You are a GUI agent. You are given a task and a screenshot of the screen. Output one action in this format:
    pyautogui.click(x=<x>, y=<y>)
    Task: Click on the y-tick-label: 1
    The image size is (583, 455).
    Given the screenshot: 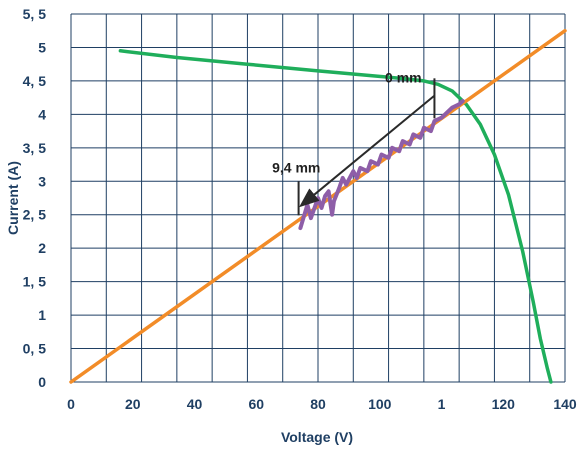 What is the action you would take?
    pyautogui.click(x=42, y=315)
    